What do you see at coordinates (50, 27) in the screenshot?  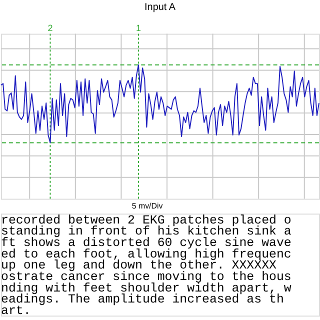 I see `text: 2` at bounding box center [50, 27].